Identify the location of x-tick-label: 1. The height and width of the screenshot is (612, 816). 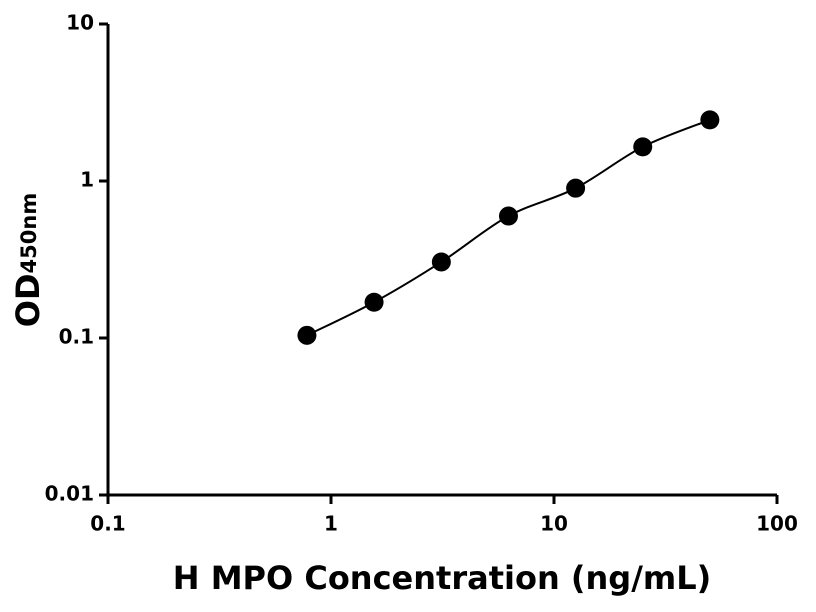
(331, 524).